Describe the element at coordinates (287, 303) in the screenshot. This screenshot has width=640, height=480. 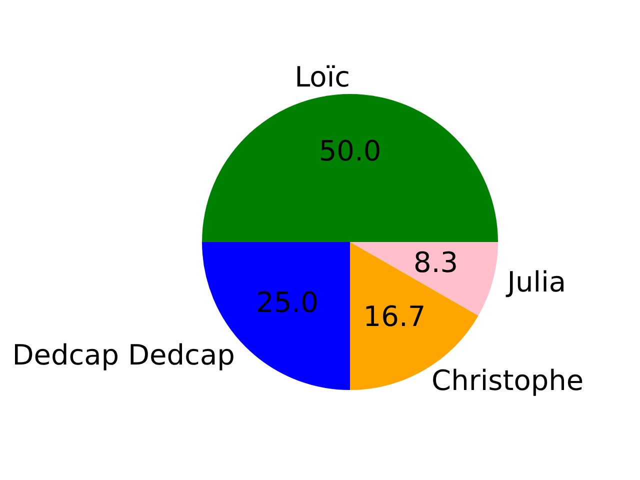
I see `data-label: 25.0` at that location.